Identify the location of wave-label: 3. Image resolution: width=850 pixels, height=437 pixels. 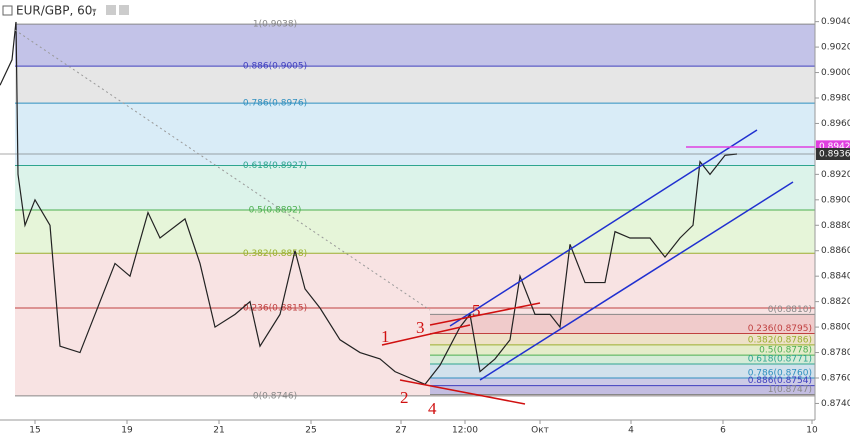
(420, 327).